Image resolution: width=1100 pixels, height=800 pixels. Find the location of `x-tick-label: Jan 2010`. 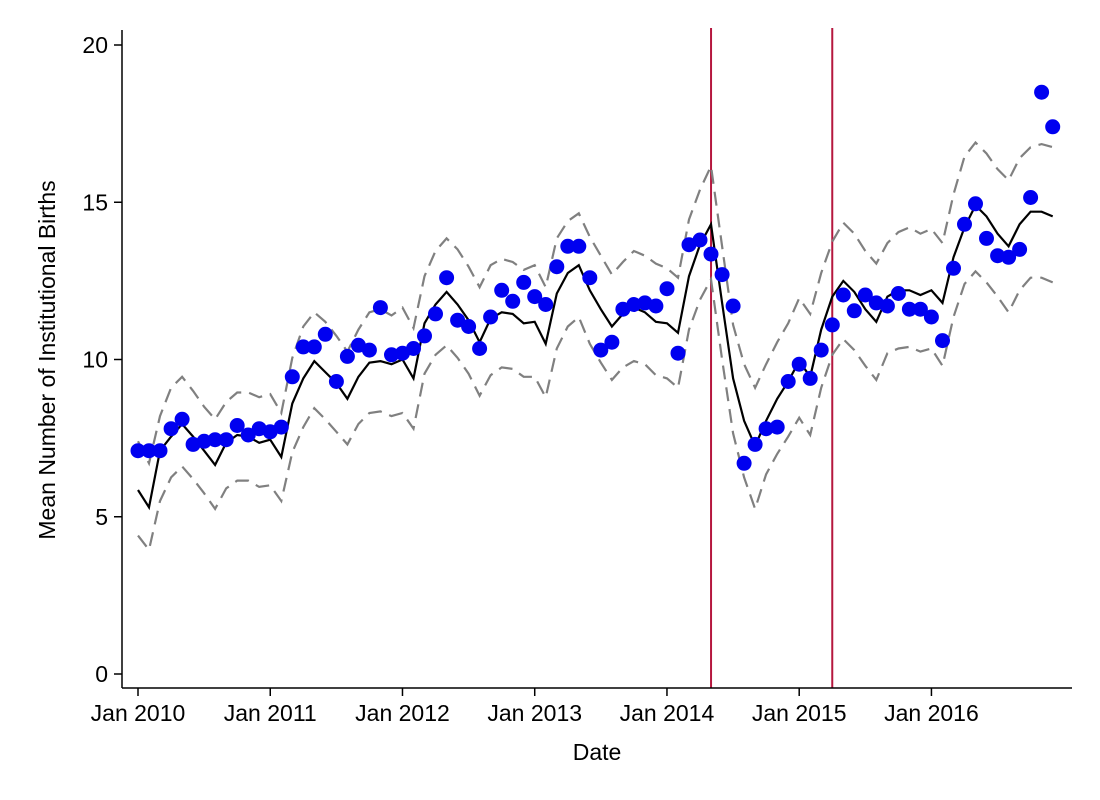

x-tick-label: Jan 2010 is located at coordinates (138, 713).